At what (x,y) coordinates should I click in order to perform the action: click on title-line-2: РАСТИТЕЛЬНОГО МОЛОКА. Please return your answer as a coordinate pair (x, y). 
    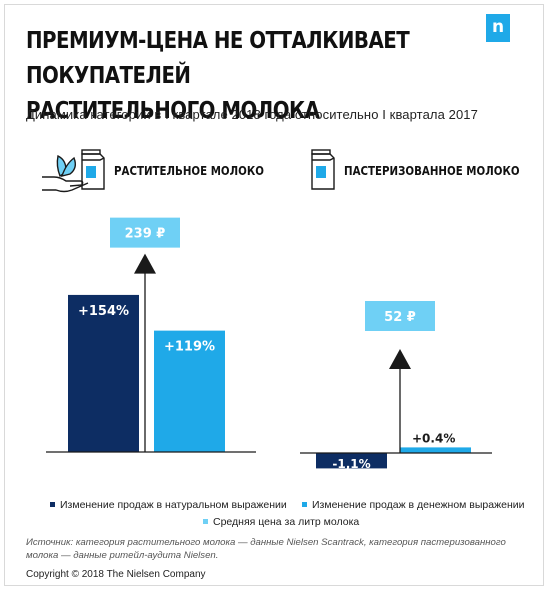
    Looking at the image, I should click on (173, 111).